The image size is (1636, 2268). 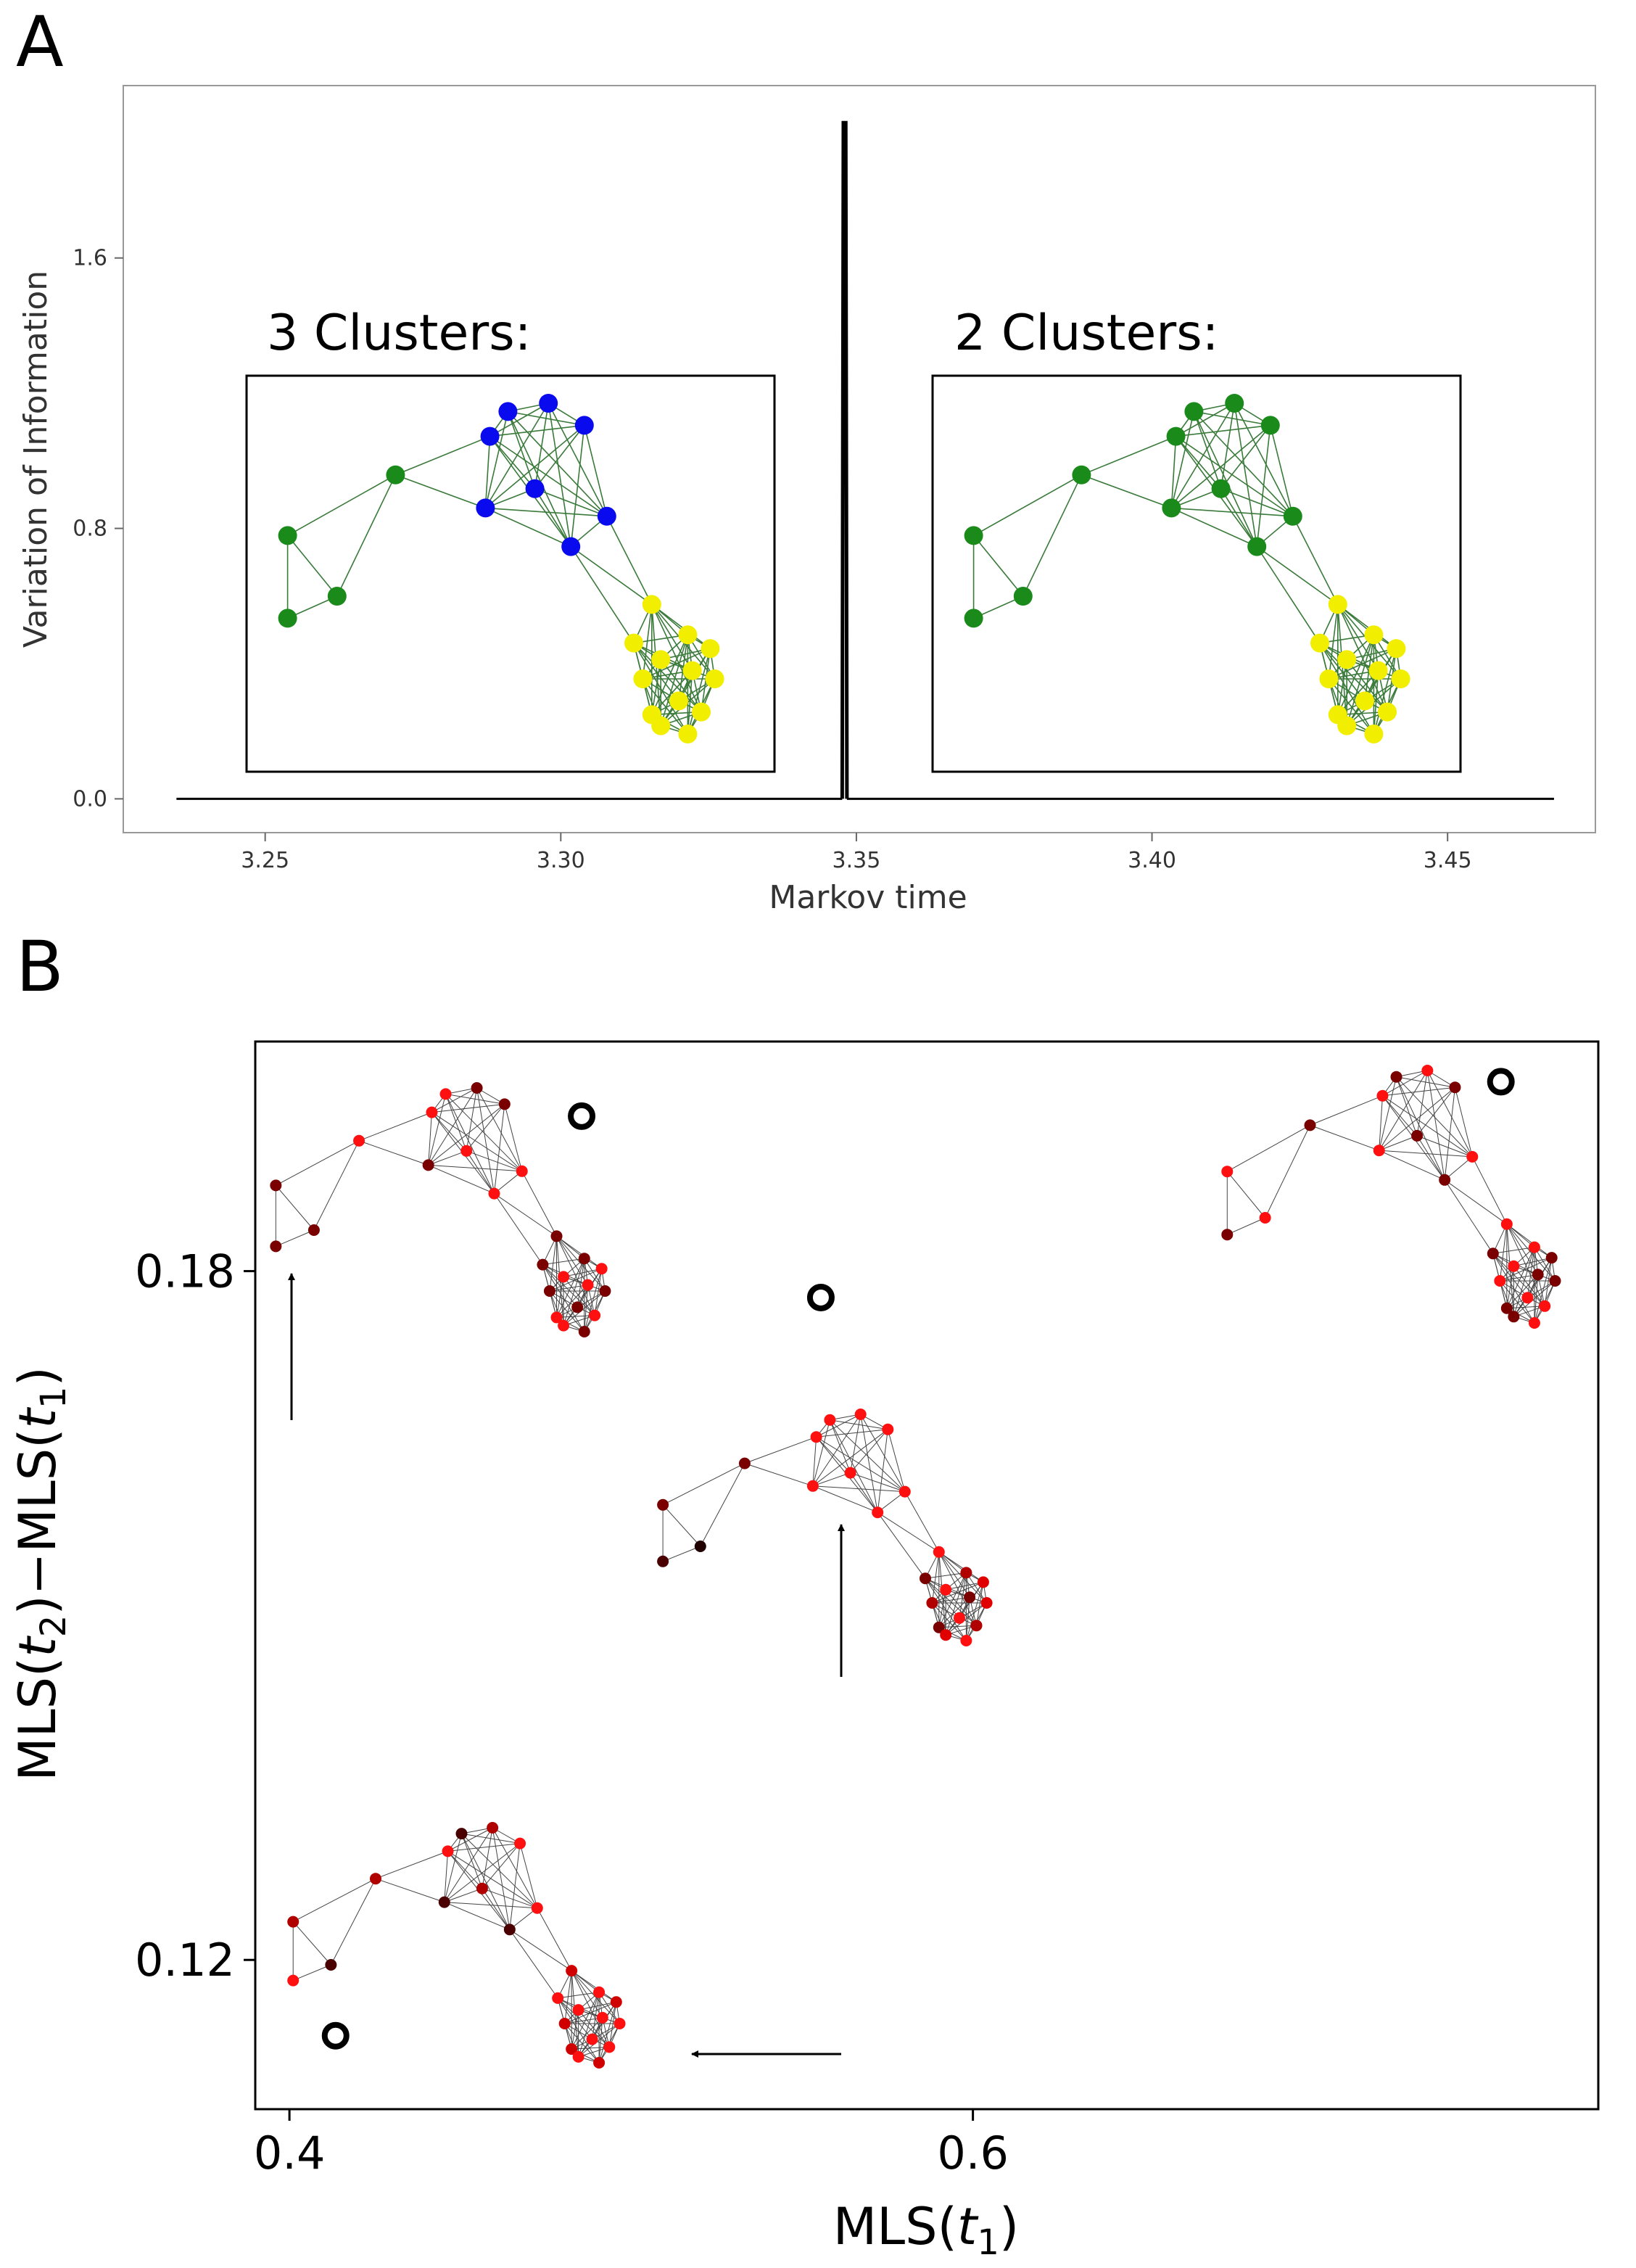 What do you see at coordinates (1501, 1082) in the screenshot?
I see `data-point-marker: network D` at bounding box center [1501, 1082].